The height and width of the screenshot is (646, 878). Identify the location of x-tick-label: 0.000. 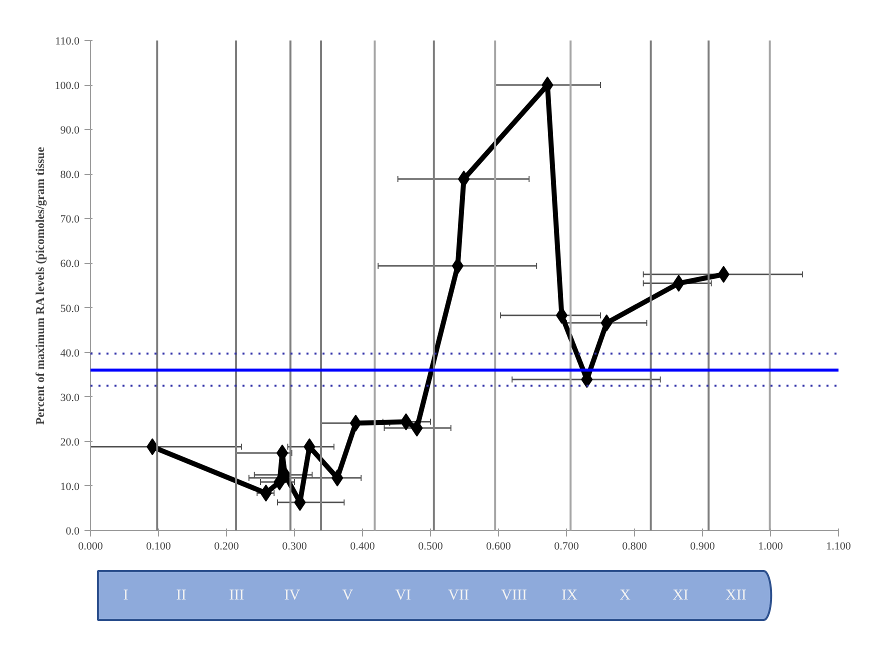
(91, 546).